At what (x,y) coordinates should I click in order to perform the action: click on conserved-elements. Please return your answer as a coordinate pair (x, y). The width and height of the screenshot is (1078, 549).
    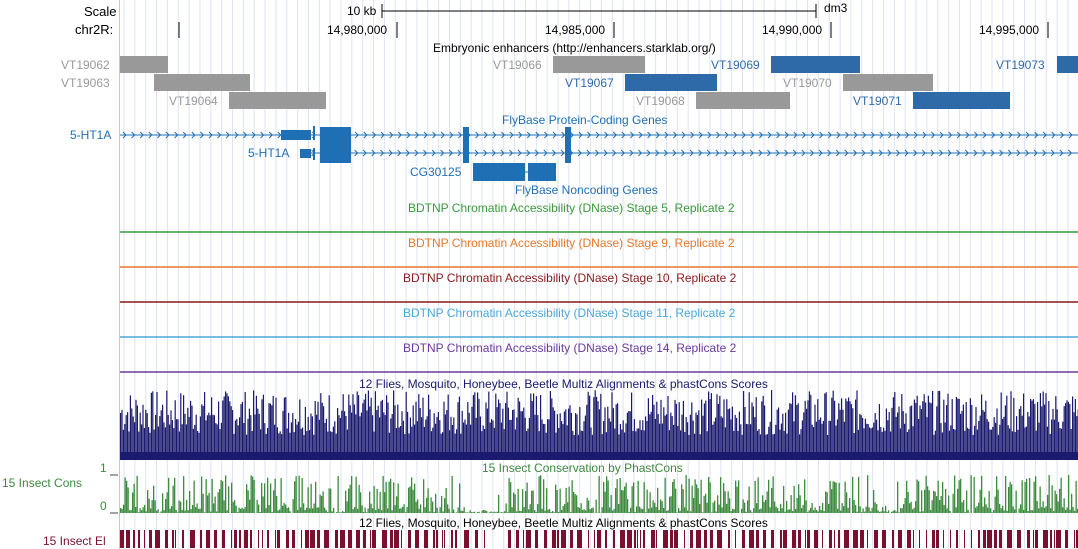
    Looking at the image, I should click on (599, 539).